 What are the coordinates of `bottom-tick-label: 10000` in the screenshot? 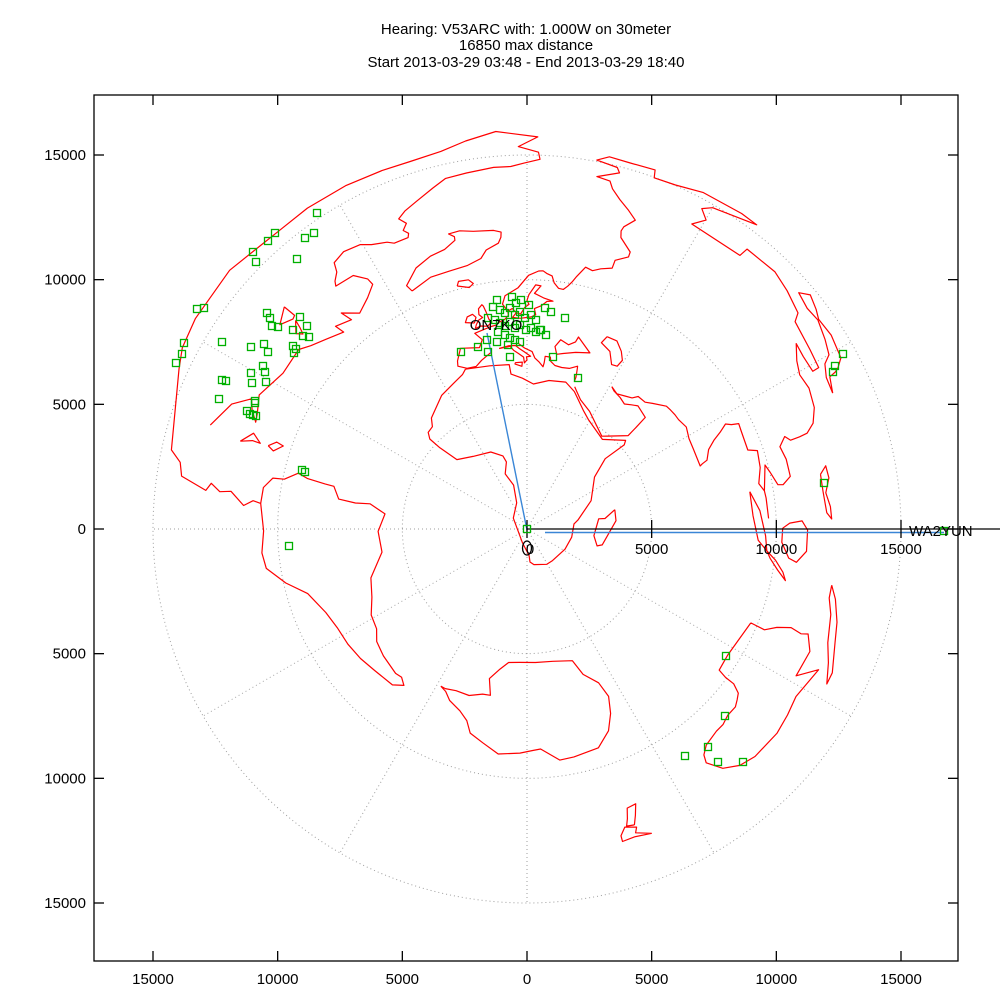 It's located at (278, 979).